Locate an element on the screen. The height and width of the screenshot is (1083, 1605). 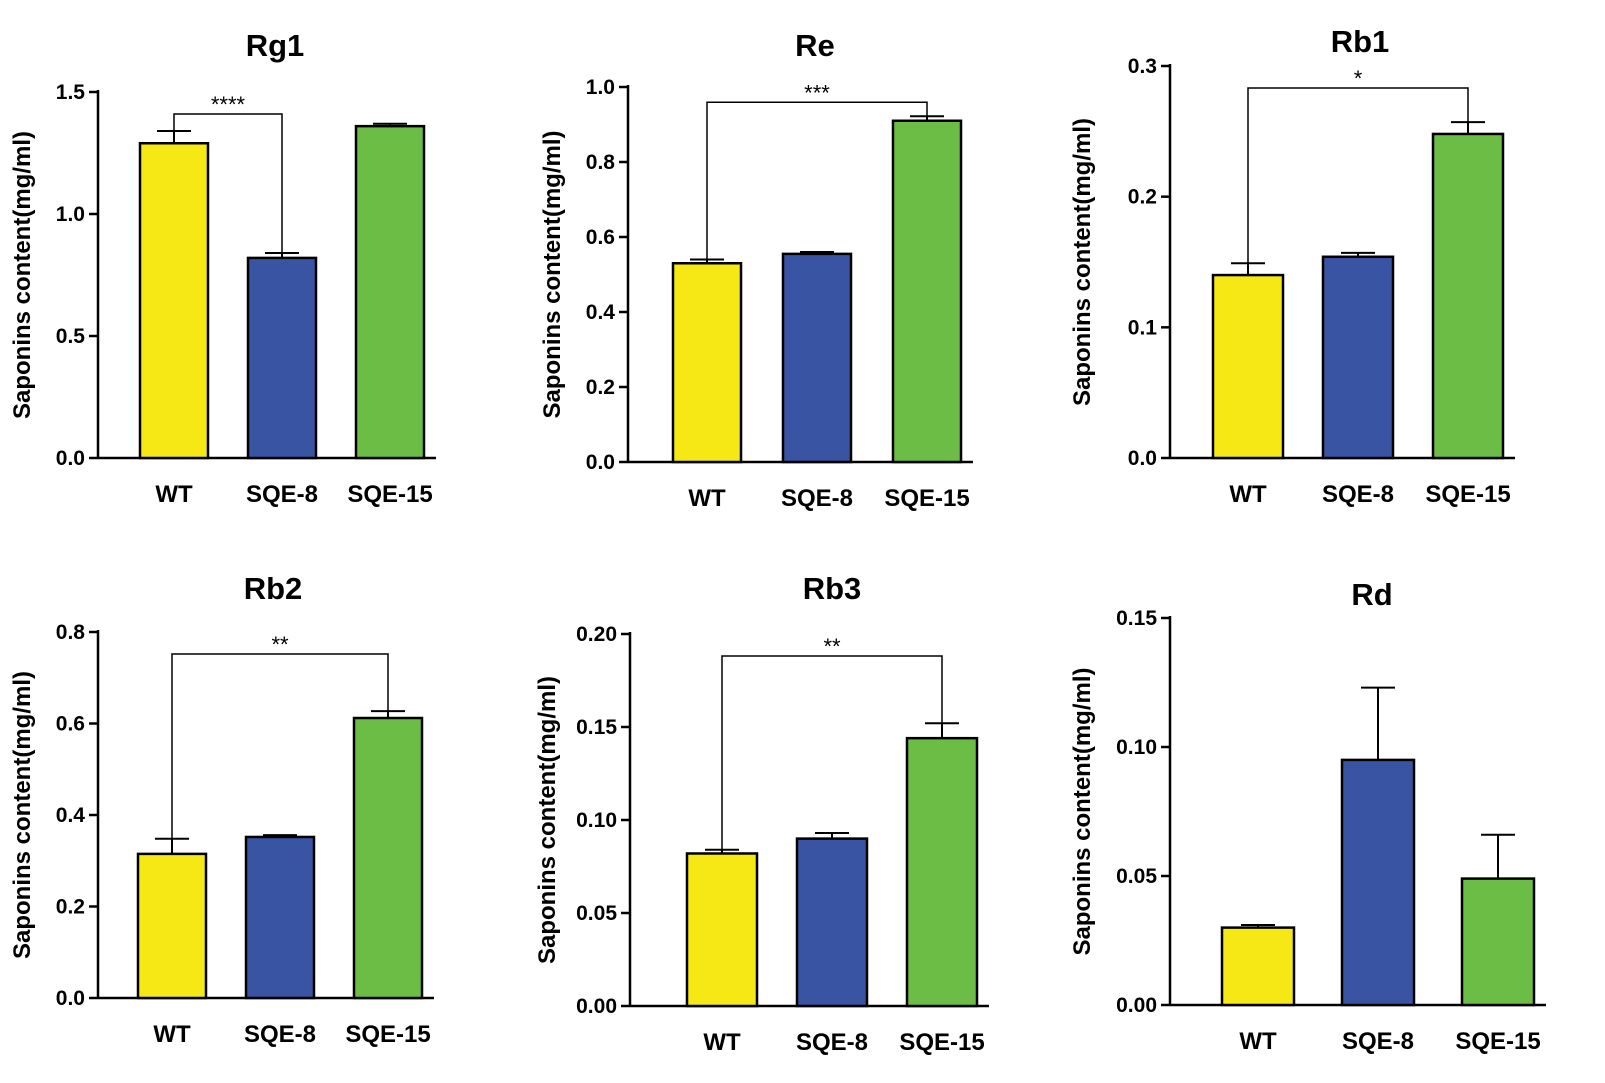
panel-title: Rb3 is located at coordinates (832, 588).